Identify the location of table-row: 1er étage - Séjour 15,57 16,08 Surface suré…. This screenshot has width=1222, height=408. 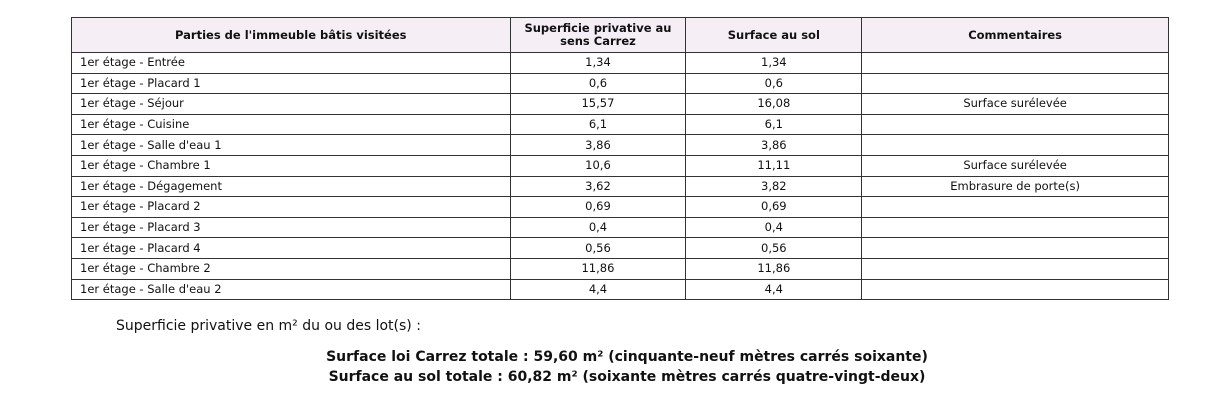
(620, 104).